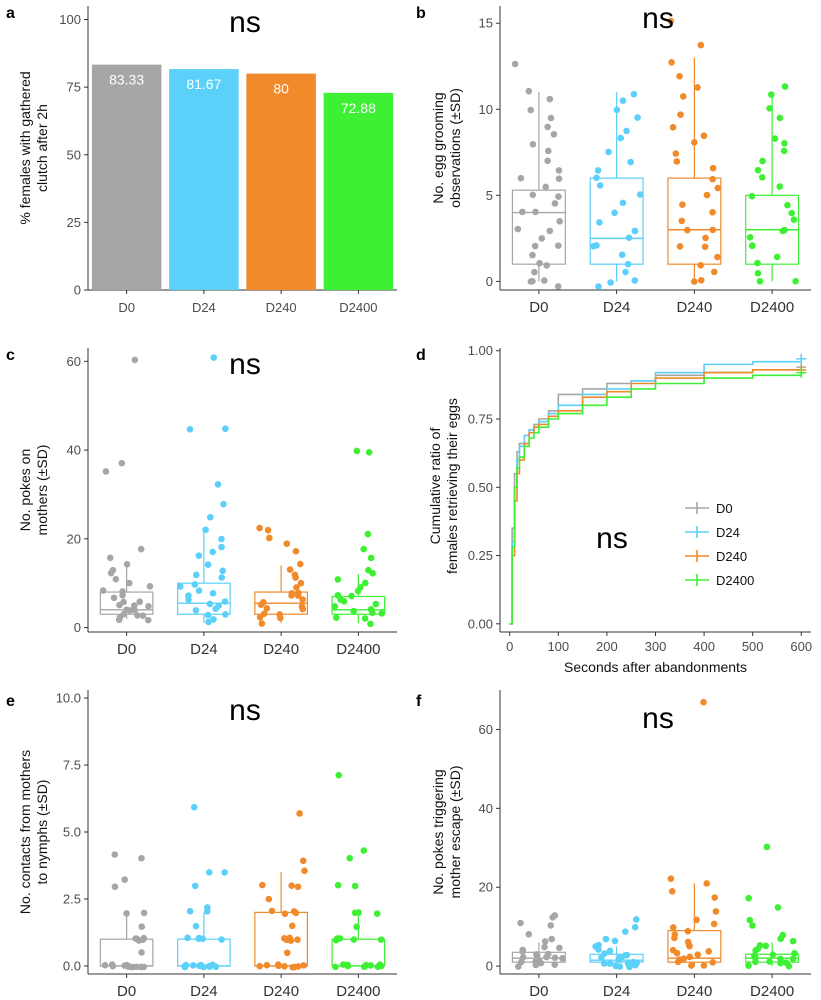 The width and height of the screenshot is (821, 1000). Describe the element at coordinates (74, 87) in the screenshot. I see `y-tick-label: 75` at that location.